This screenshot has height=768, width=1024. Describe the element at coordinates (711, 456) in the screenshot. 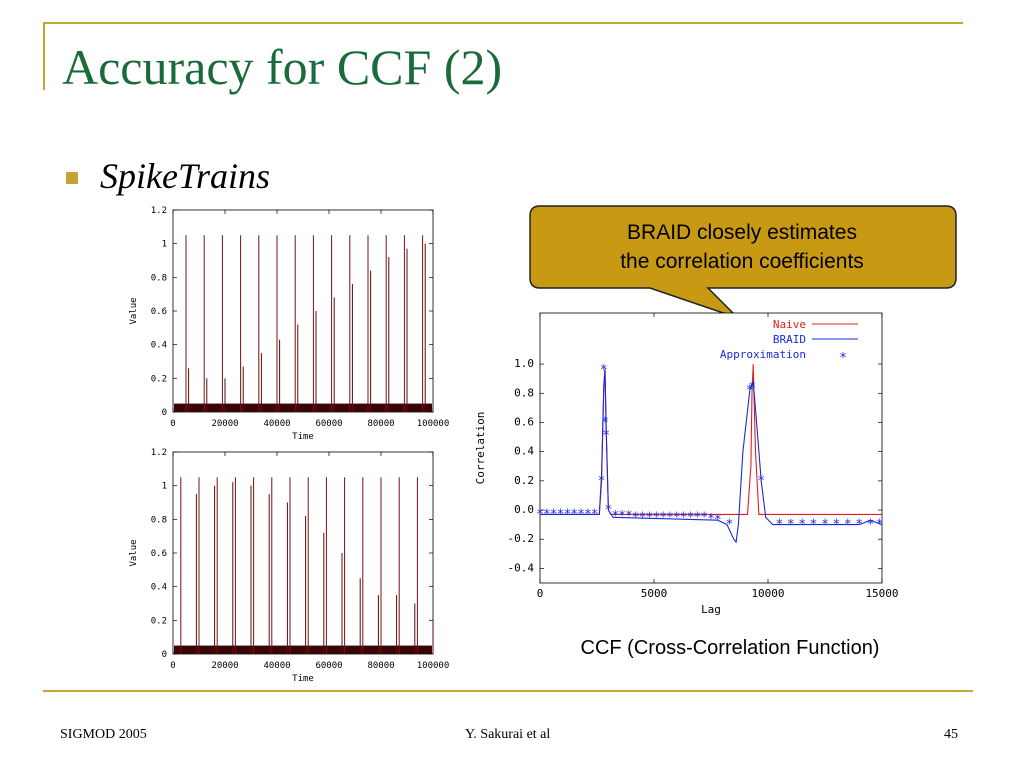

I see `braid-line` at that location.